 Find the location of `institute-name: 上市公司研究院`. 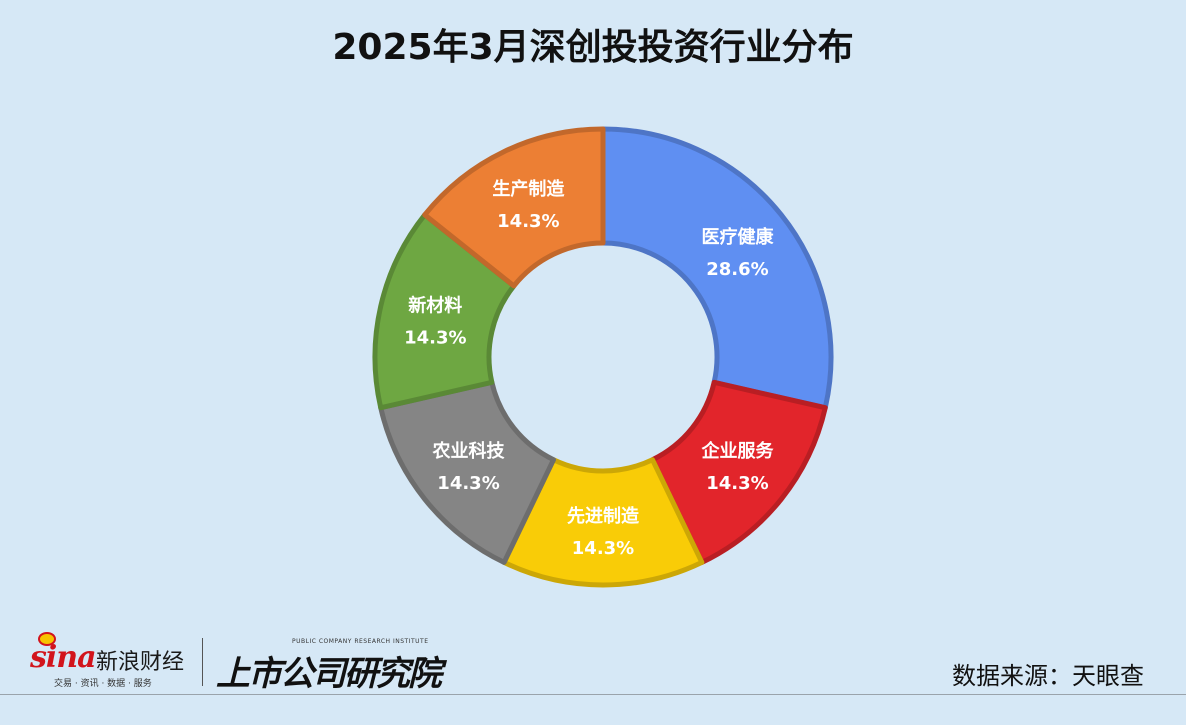

institute-name: 上市公司研究院 is located at coordinates (329, 674).